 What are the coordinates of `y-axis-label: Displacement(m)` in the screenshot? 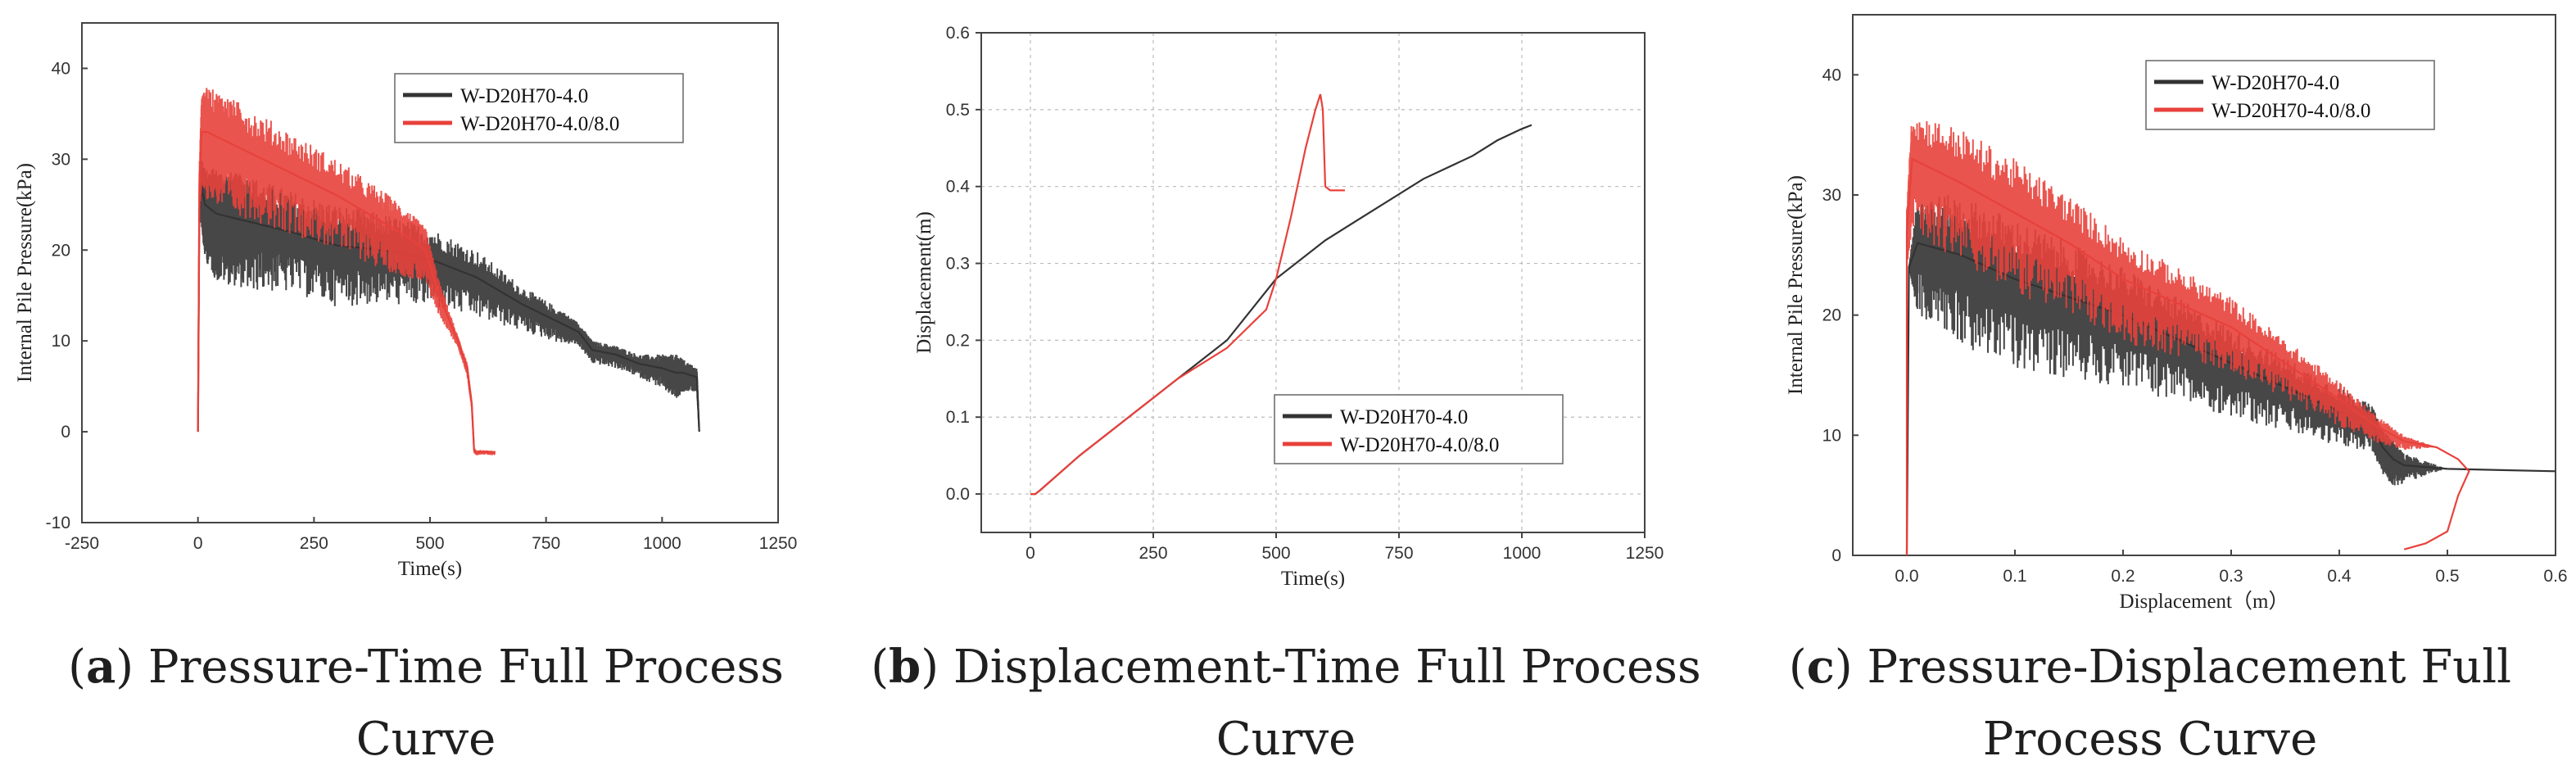 It's located at (924, 282).